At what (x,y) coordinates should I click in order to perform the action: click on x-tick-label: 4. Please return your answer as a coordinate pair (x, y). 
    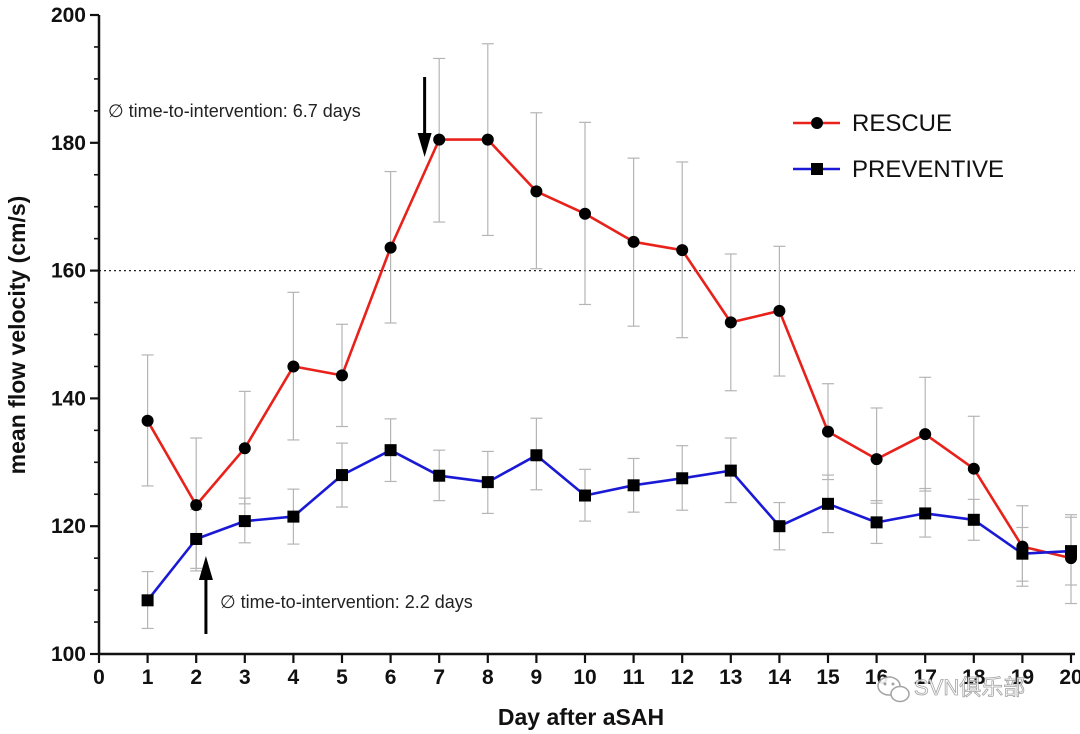
    Looking at the image, I should click on (294, 677).